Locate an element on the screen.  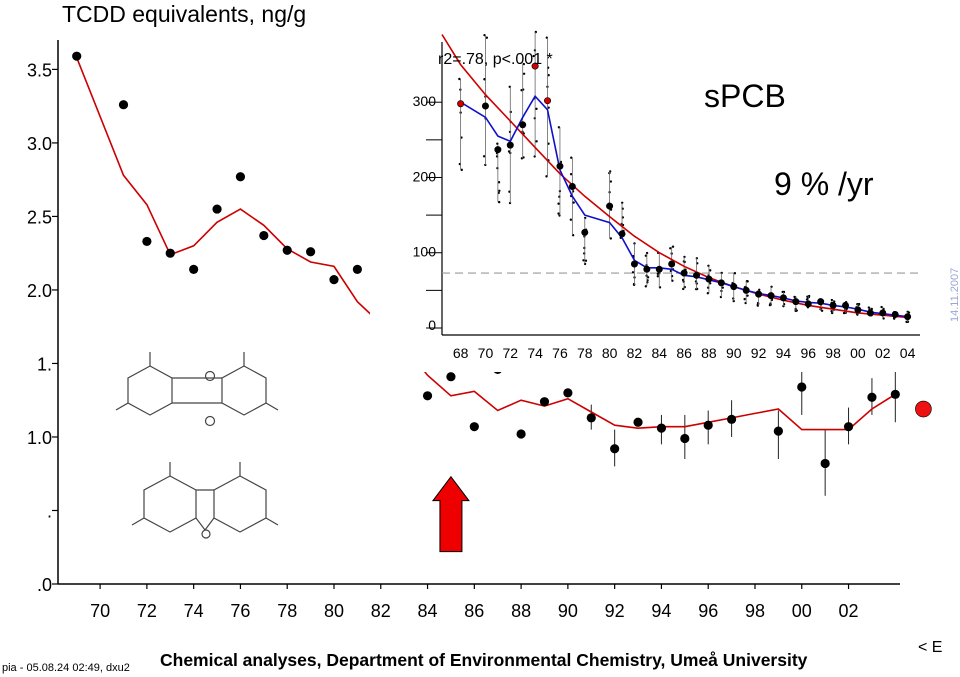
footer-stamp: pia - 05.08.24 02:49, dxu2 is located at coordinates (66, 668).